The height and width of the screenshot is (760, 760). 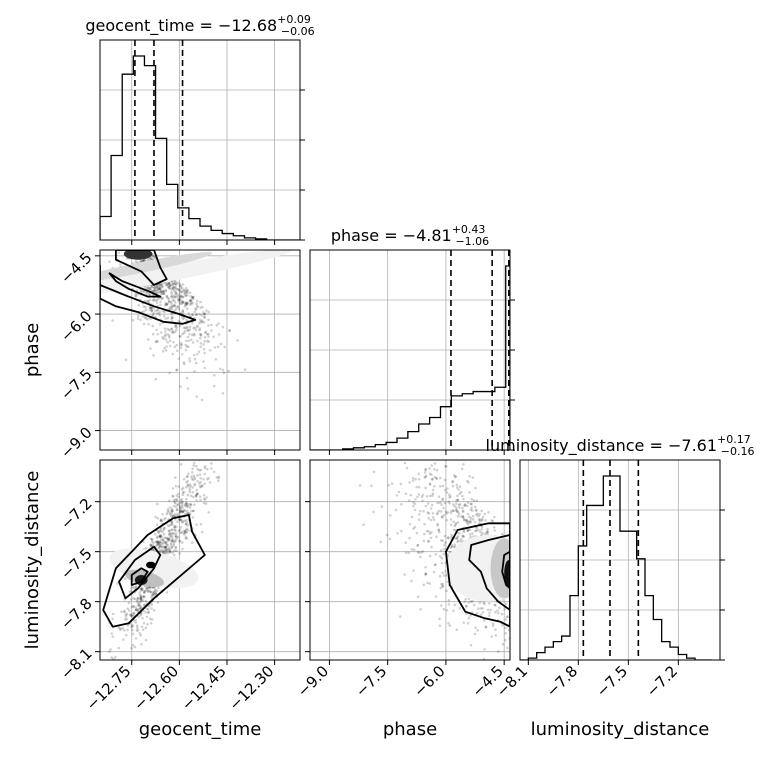 I want to click on title-upper-error: +0.17, so click(x=734, y=439).